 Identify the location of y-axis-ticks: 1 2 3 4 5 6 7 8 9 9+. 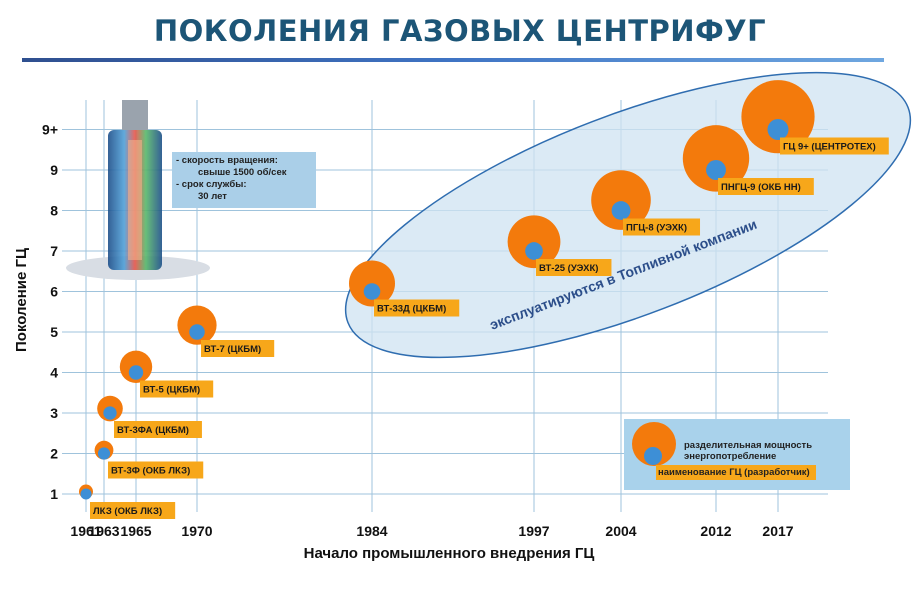
(50, 312).